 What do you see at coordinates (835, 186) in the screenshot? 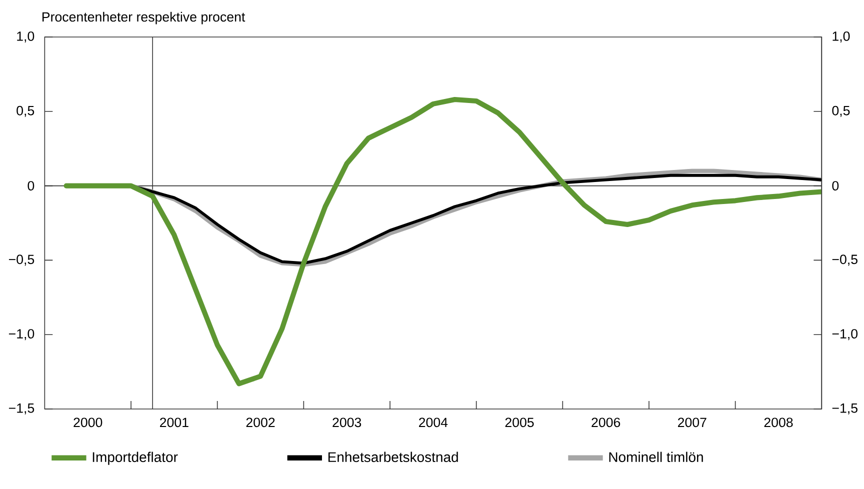
I see `y-tick-label: 0` at bounding box center [835, 186].